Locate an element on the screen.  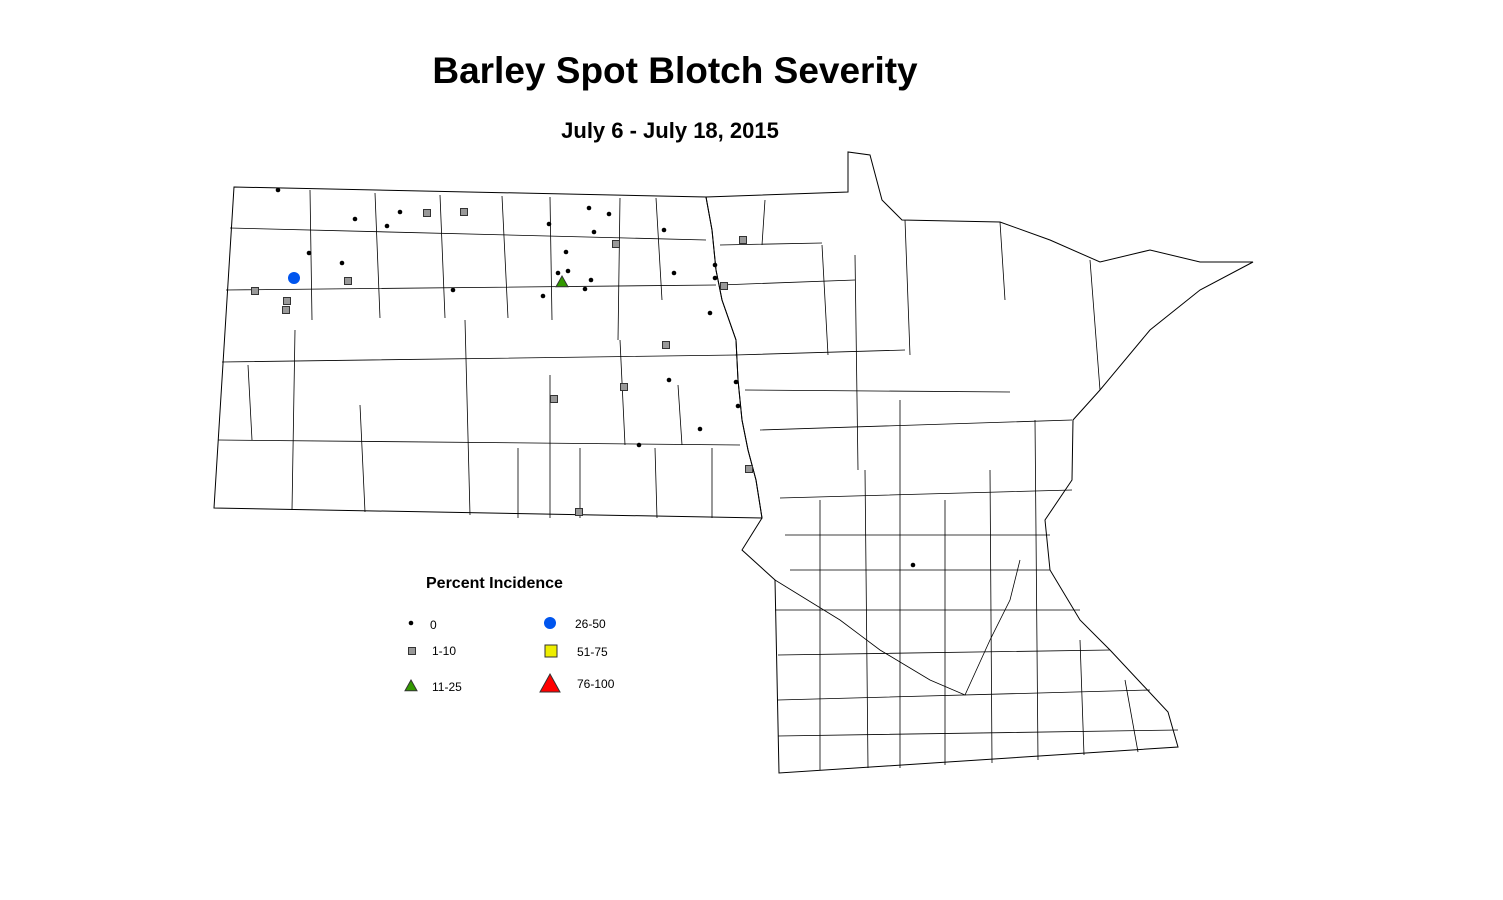
legend-label-1-10: 1-10 is located at coordinates (444, 651).